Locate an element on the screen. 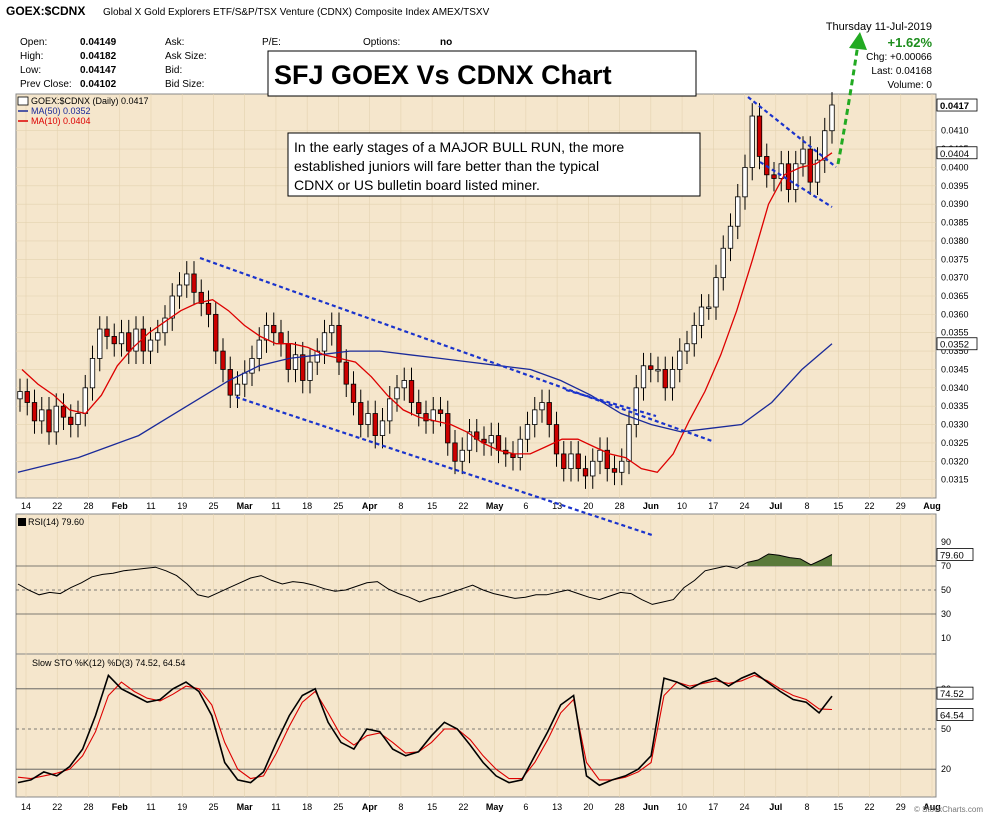  x-tick-label-bottom: Jul is located at coordinates (775, 807).